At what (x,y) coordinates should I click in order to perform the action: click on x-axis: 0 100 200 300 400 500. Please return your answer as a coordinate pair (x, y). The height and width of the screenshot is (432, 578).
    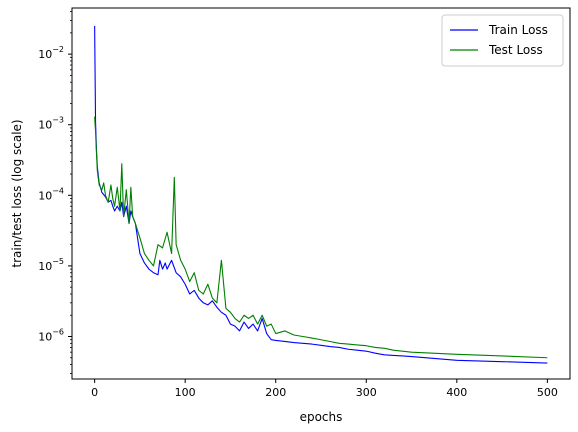
    Looking at the image, I should click on (324, 389).